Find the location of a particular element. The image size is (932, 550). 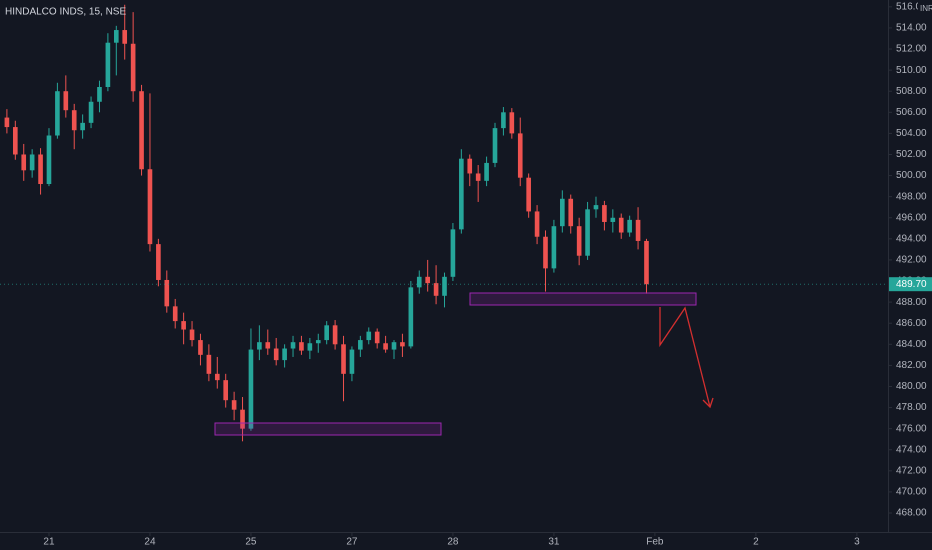

x-tick-label: 24 is located at coordinates (150, 542).